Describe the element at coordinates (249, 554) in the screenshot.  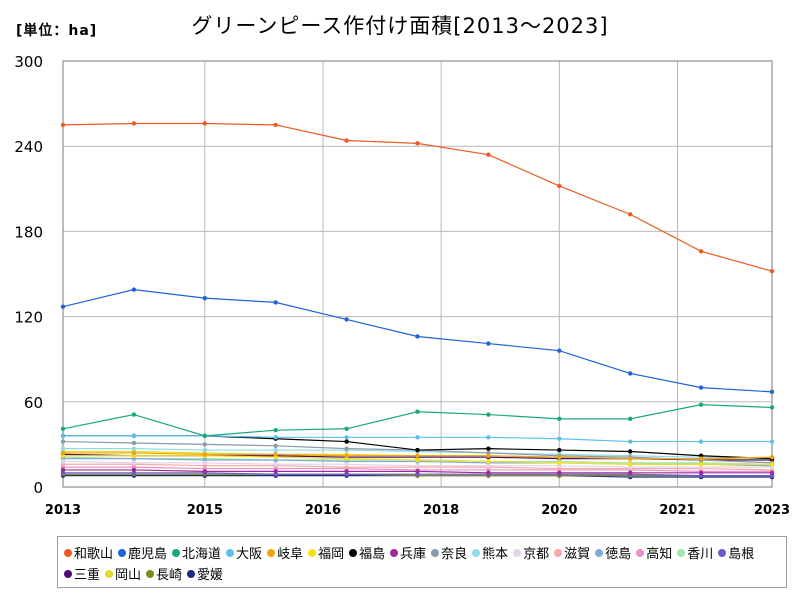
I see `legend-label: 大阪` at that location.